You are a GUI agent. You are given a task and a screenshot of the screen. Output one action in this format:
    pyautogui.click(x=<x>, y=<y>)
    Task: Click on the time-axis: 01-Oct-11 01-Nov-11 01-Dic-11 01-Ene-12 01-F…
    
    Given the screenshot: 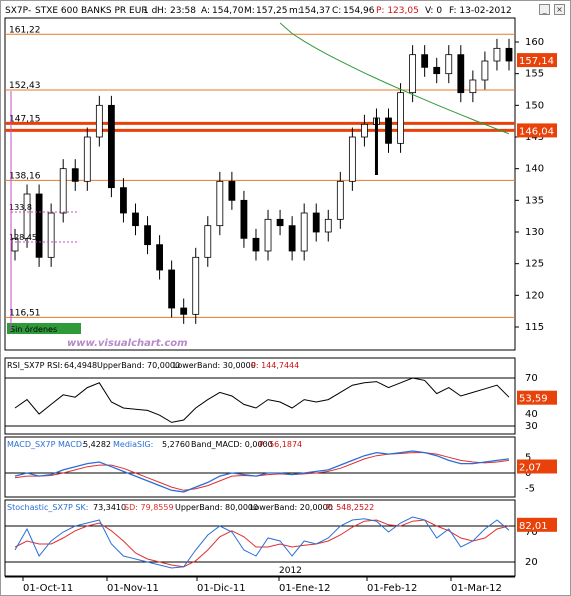 What is the action you would take?
    pyautogui.click(x=260, y=585)
    